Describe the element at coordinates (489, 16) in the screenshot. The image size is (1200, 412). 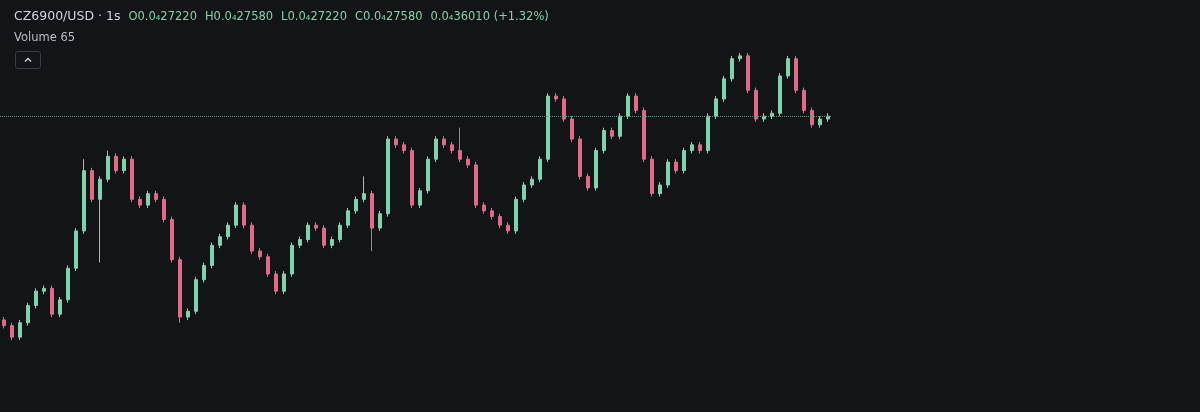
I see `text: 0.0₄36010 (+1.32%)` at that location.